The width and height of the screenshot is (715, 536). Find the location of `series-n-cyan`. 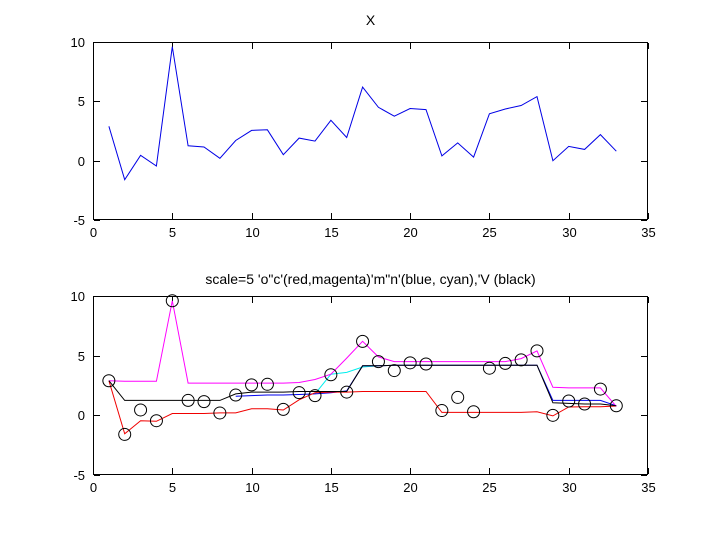

series-n-cyan is located at coordinates (346, 380).